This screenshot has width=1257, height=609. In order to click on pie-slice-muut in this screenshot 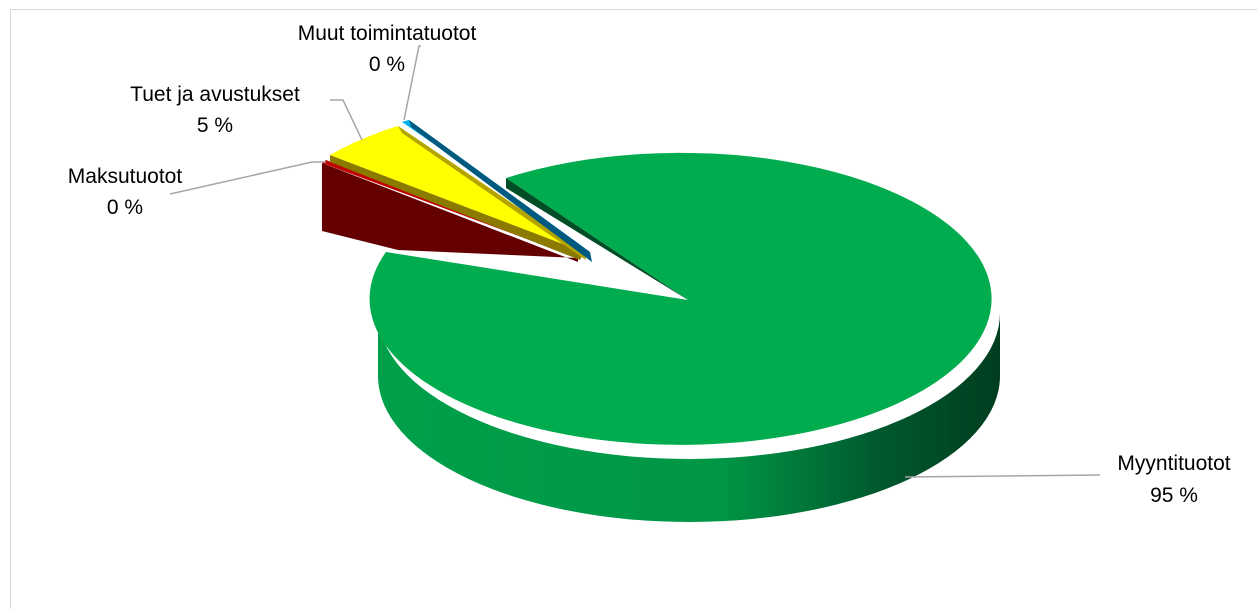, I will do `click(497, 191)`.